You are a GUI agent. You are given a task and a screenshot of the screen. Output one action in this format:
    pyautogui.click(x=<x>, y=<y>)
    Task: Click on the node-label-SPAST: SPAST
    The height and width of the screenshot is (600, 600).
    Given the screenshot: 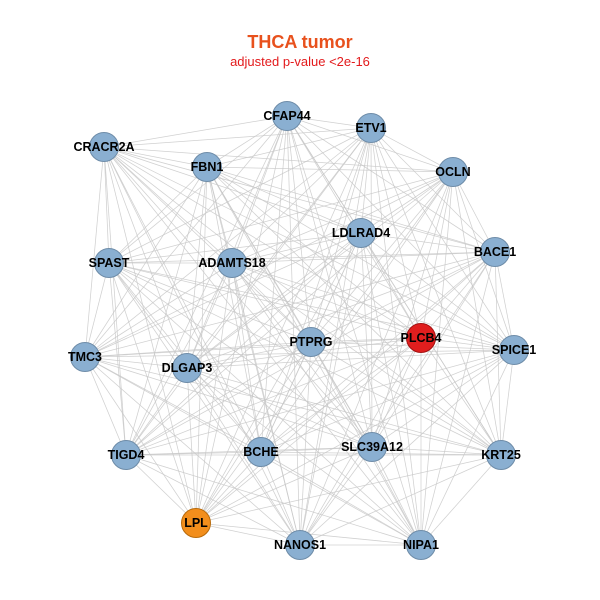 What is the action you would take?
    pyautogui.click(x=109, y=263)
    